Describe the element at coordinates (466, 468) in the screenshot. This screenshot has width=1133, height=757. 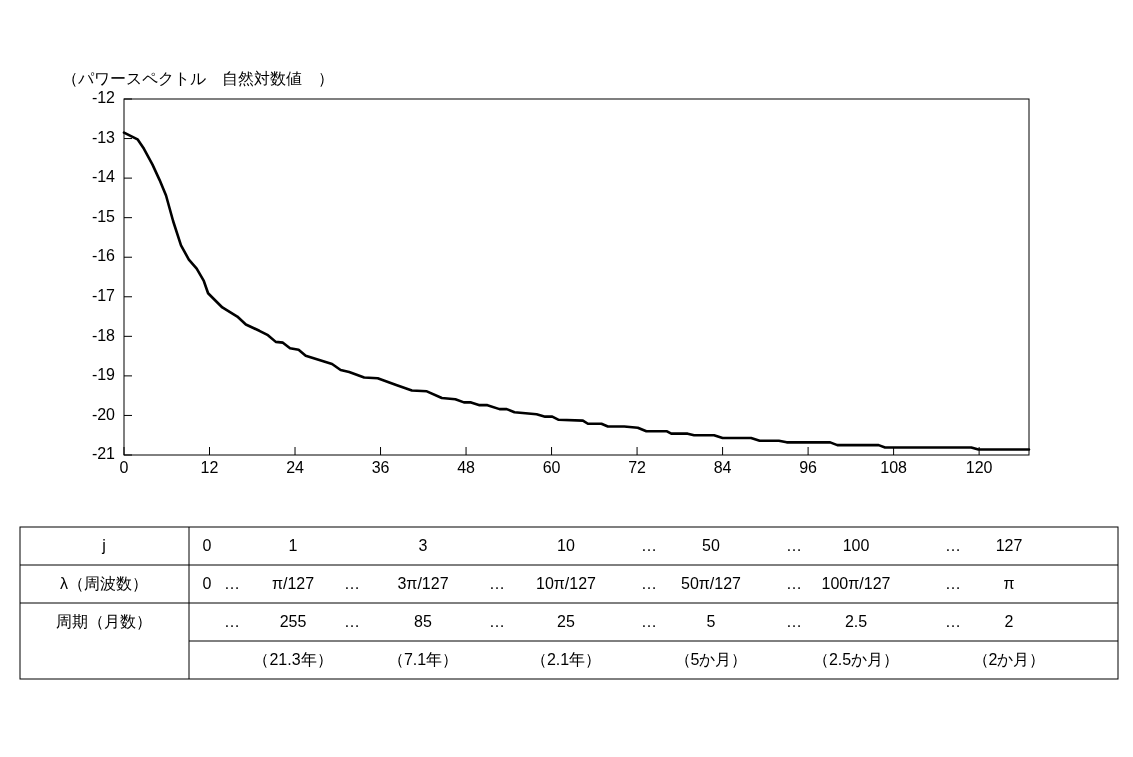
I see `x-tick-label: 48` at that location.